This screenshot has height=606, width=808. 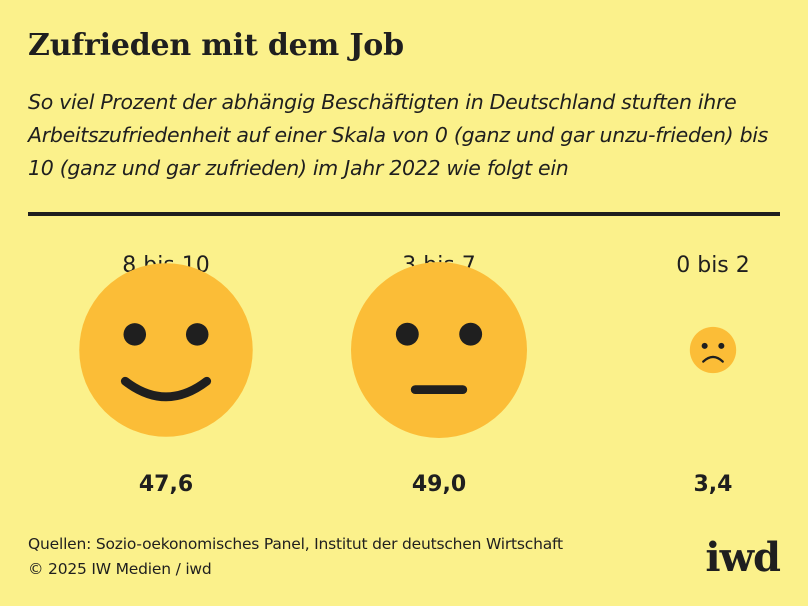 What do you see at coordinates (713, 484) in the screenshot?
I see `value-label: 3,4` at bounding box center [713, 484].